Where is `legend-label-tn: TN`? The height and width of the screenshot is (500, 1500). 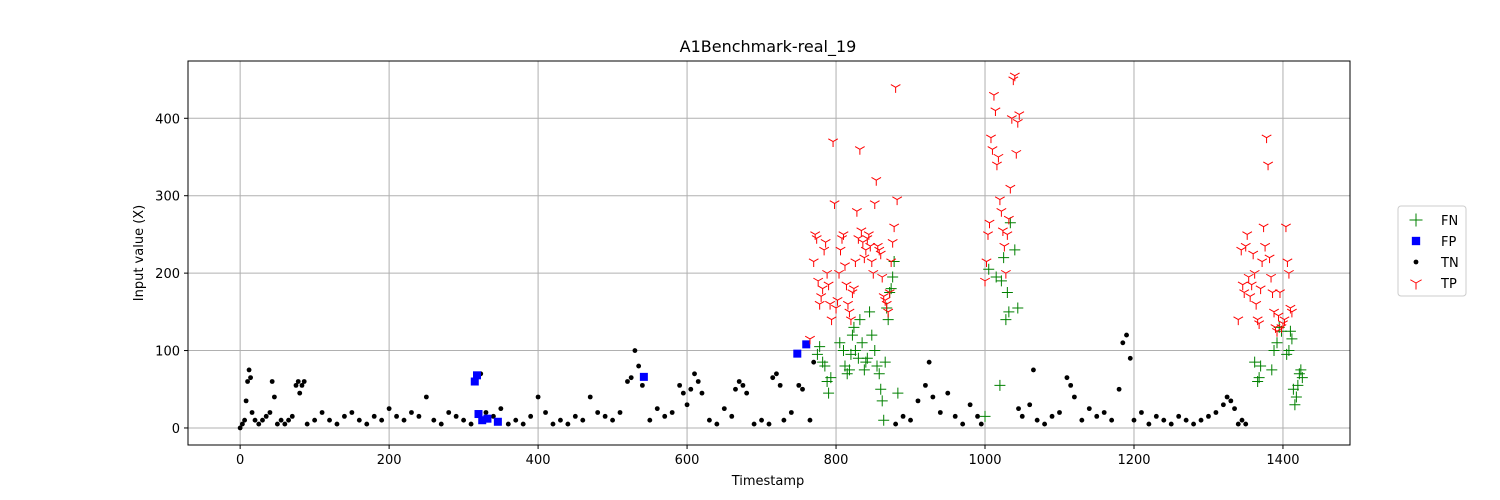
legend-label-tn: TN is located at coordinates (1449, 263).